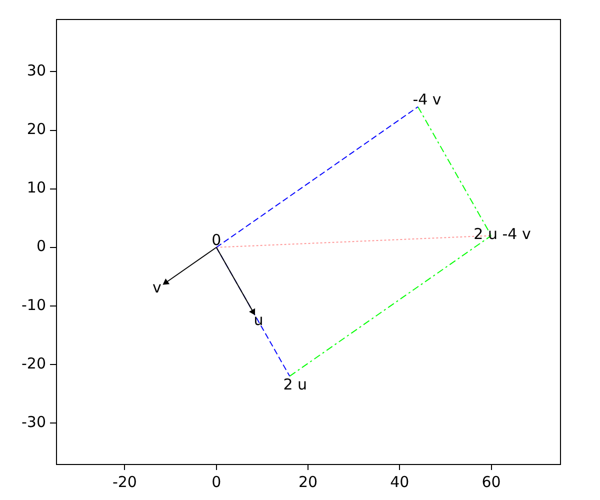 Image resolution: width=600 pixels, height=500 pixels. I want to click on y-tick-label: -20, so click(34, 363).